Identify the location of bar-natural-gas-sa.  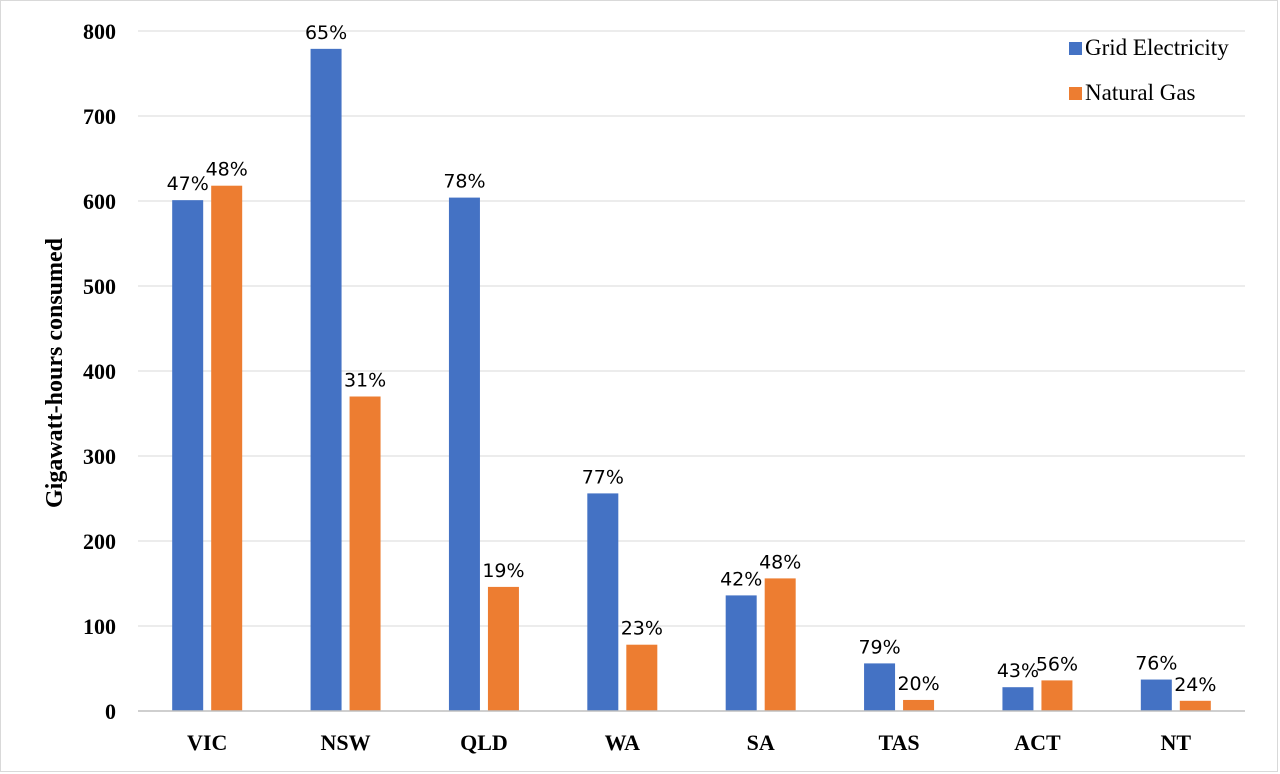
(780, 644).